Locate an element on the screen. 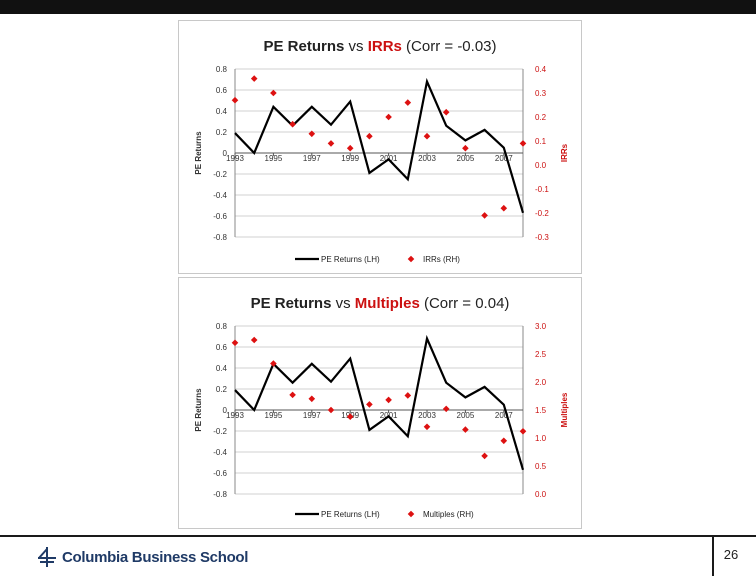 This screenshot has width=756, height=576. right-tick-label: 1.5 is located at coordinates (541, 410).